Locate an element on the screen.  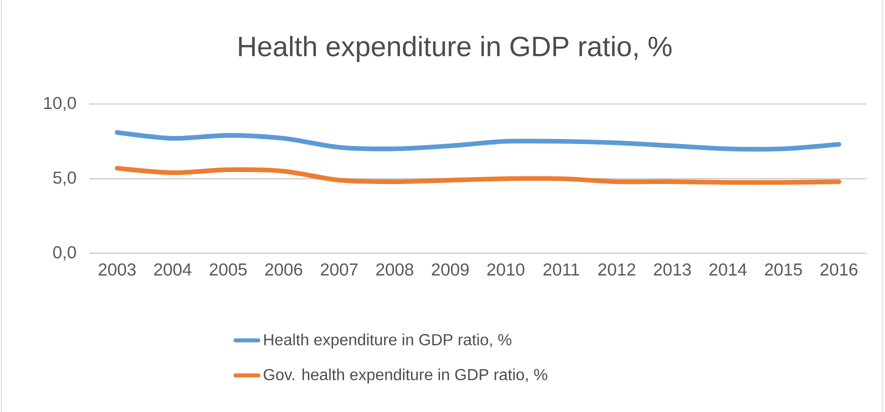
y-tick-label: 10,0 is located at coordinates (60, 104).